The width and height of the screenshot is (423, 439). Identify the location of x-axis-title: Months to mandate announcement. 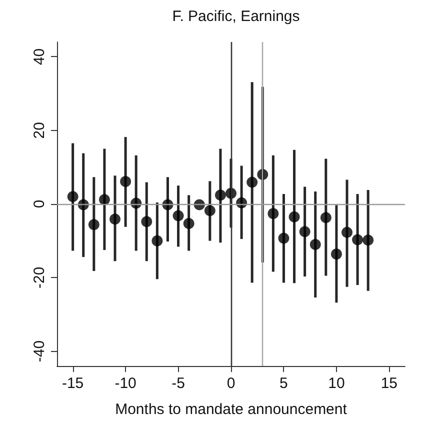
(231, 409).